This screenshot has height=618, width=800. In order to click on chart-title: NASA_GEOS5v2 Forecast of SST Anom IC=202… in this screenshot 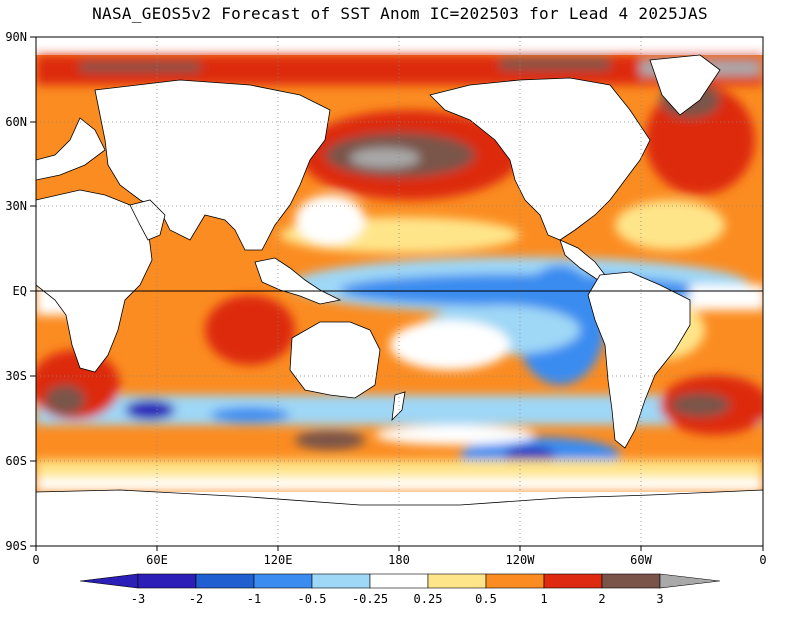, I will do `click(400, 13)`.